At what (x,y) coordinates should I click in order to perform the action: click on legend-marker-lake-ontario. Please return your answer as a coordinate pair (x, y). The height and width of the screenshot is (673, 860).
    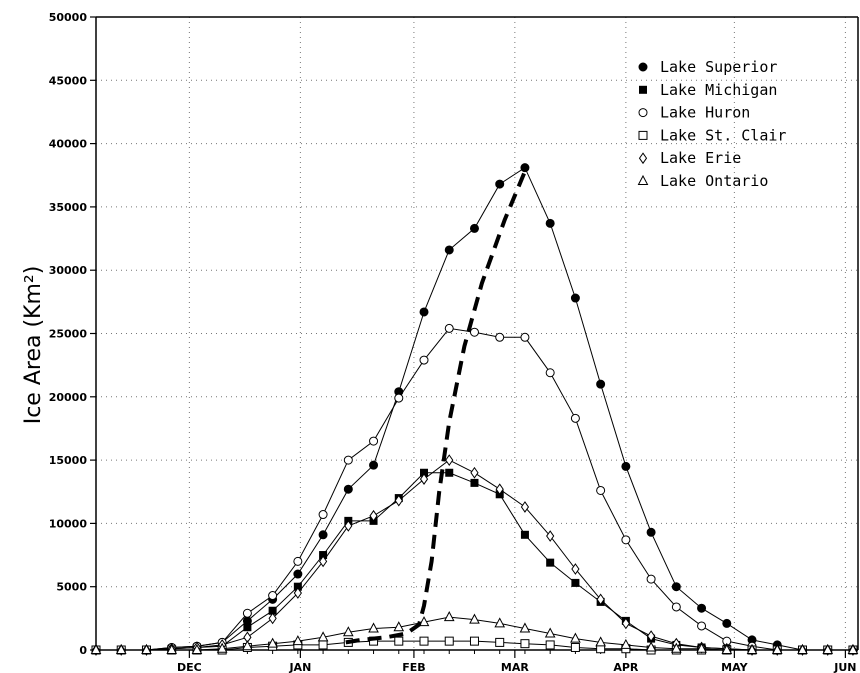
    Looking at the image, I should click on (643, 179).